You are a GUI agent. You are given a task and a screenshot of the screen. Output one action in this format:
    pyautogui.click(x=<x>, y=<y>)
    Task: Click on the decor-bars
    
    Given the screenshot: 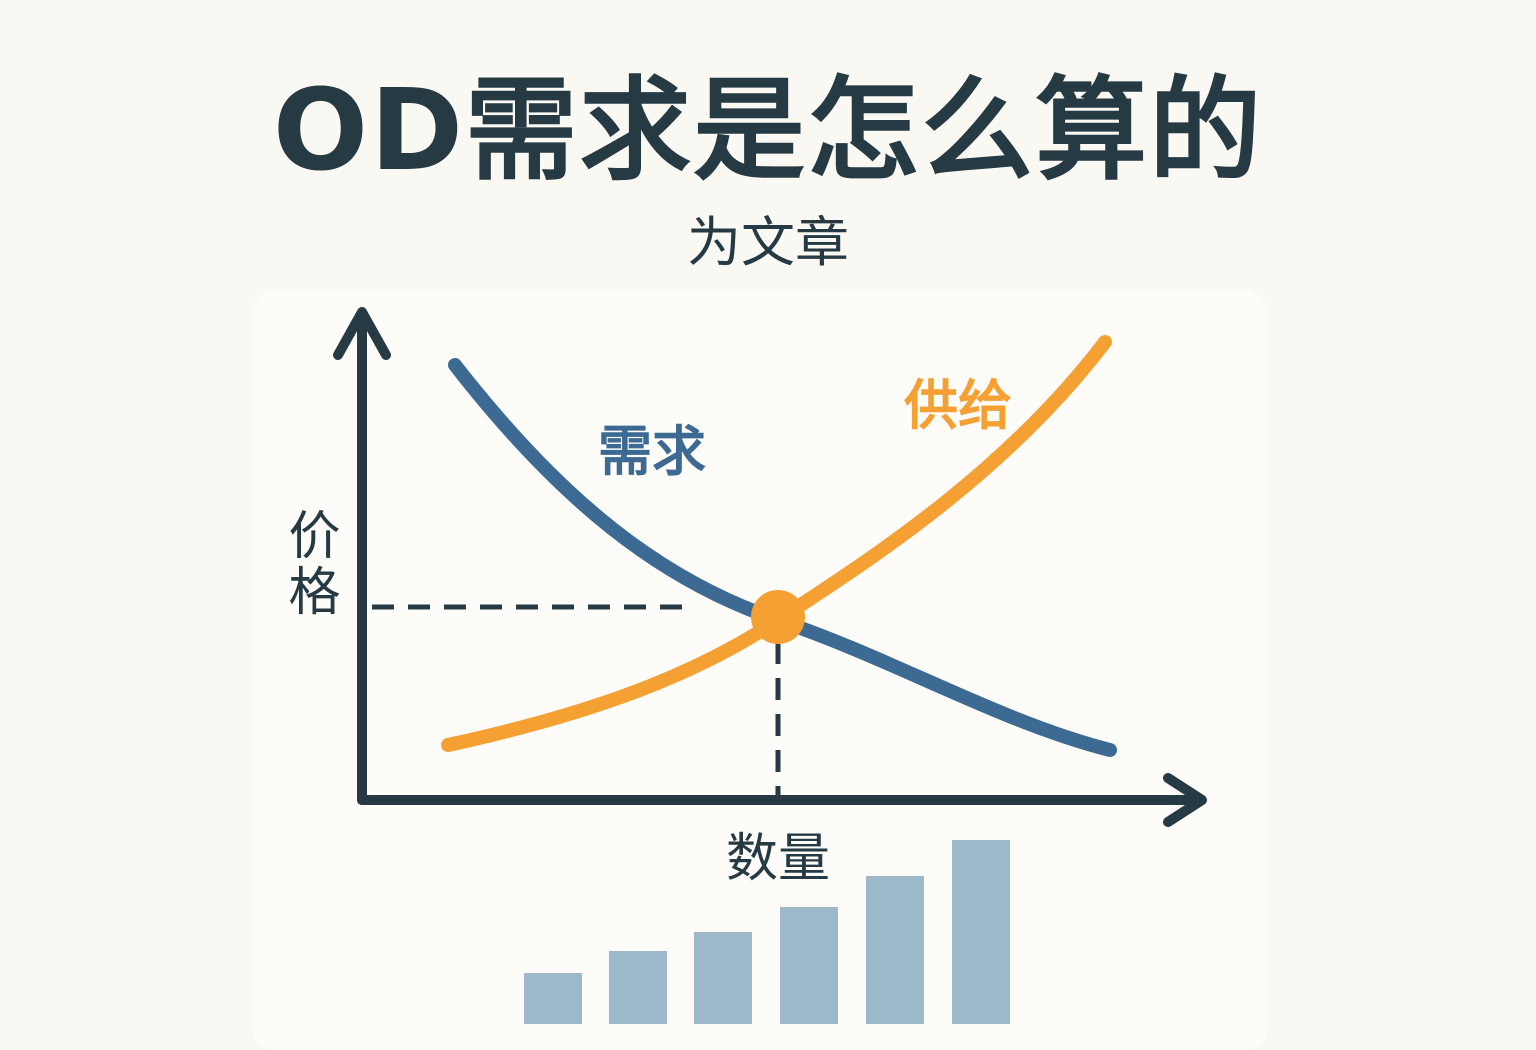 What is the action you would take?
    pyautogui.click(x=767, y=932)
    